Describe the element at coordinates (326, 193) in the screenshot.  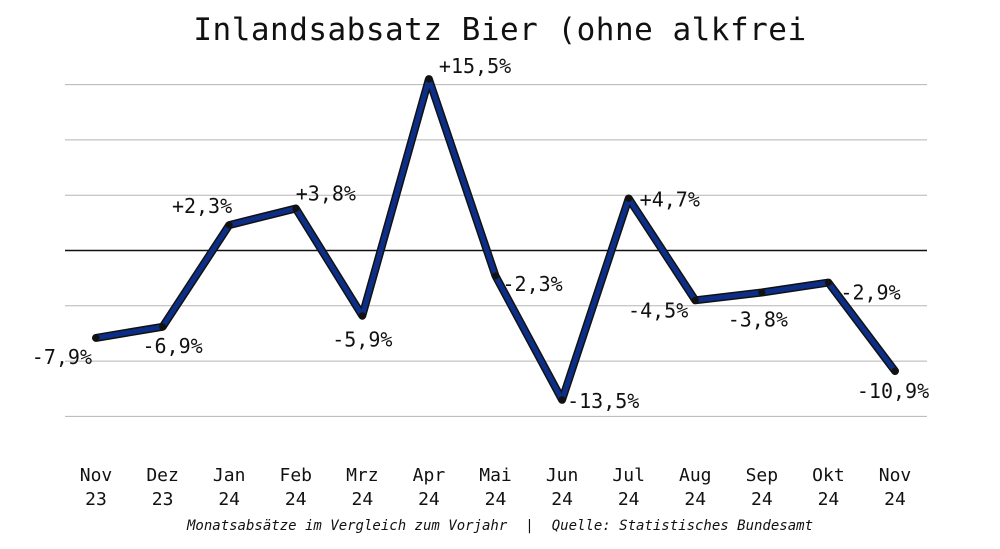
I see `data-label: +3,8%` at that location.